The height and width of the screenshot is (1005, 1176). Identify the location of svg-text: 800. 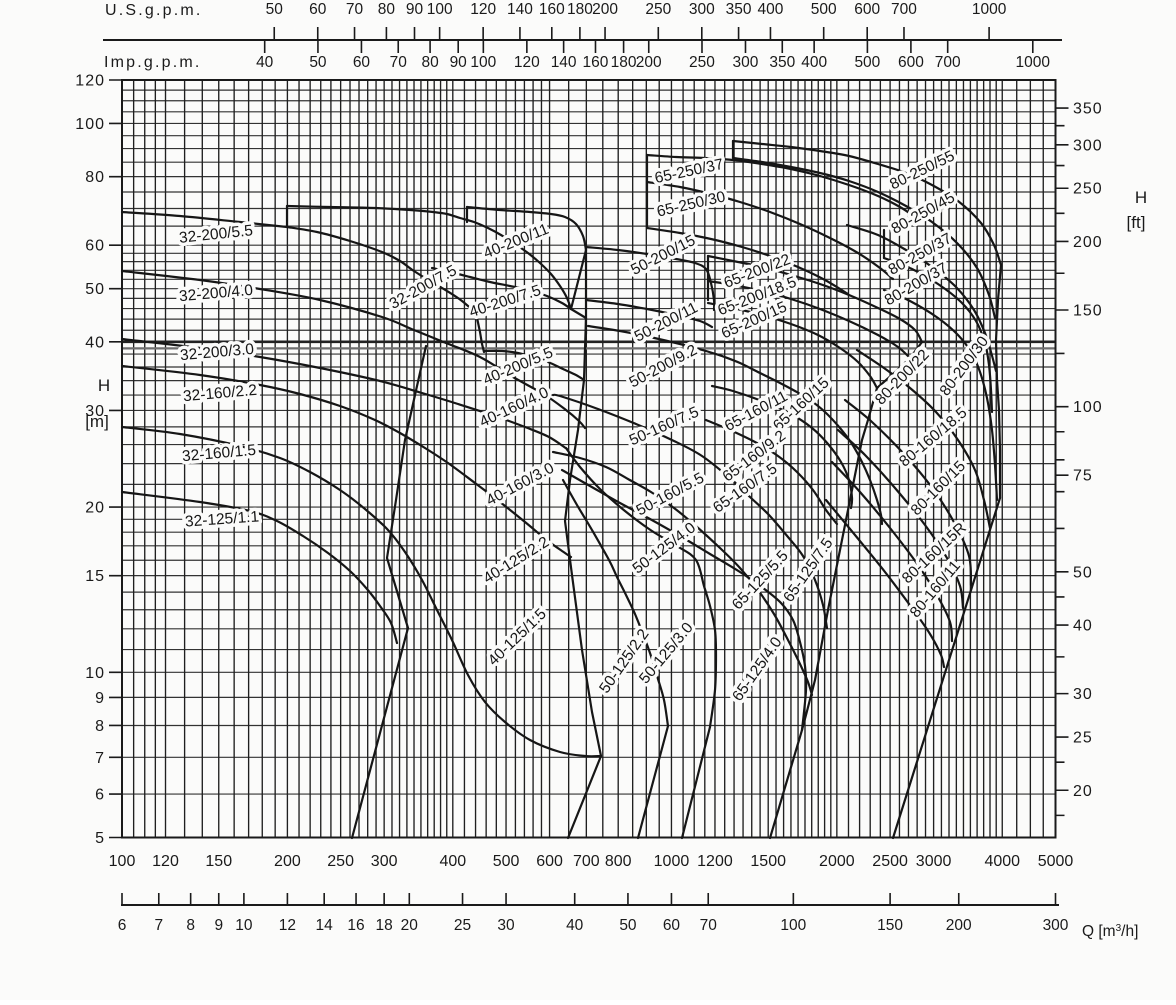
(618, 861).